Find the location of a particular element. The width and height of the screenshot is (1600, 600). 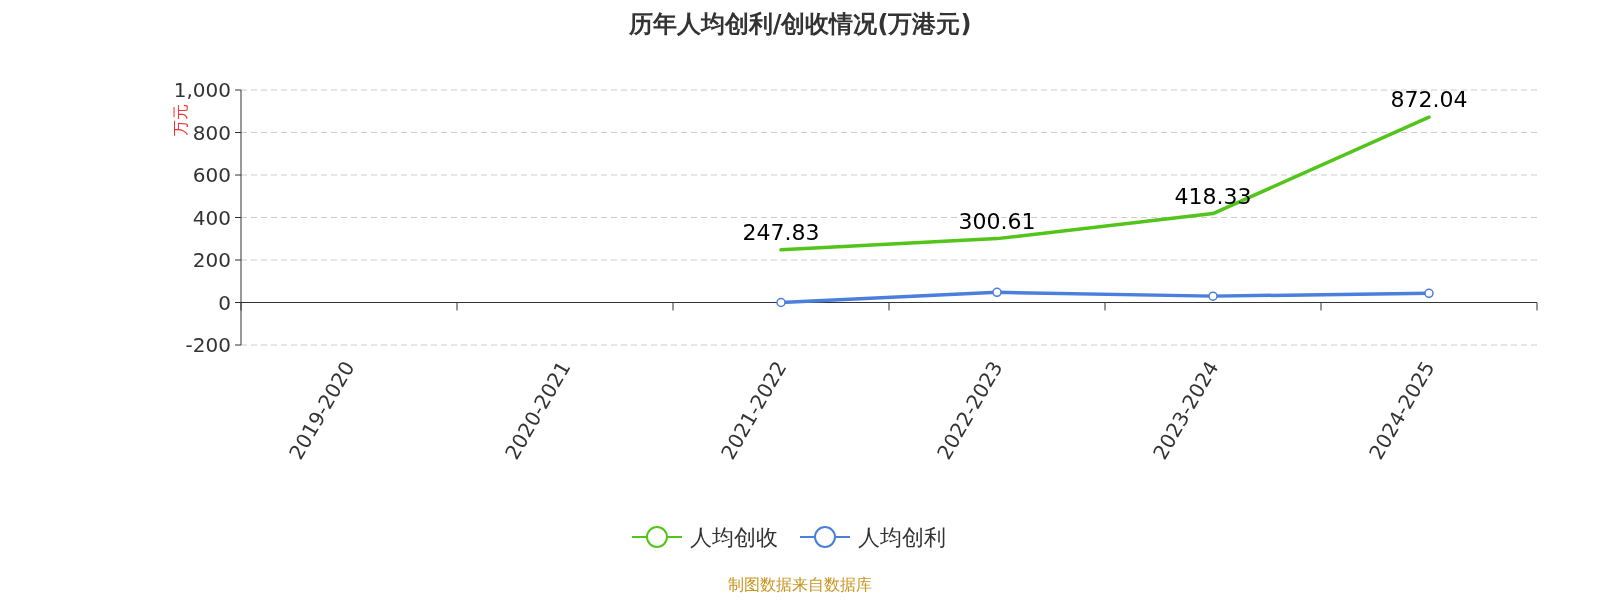

y-tick-label: 400 is located at coordinates (211, 217).